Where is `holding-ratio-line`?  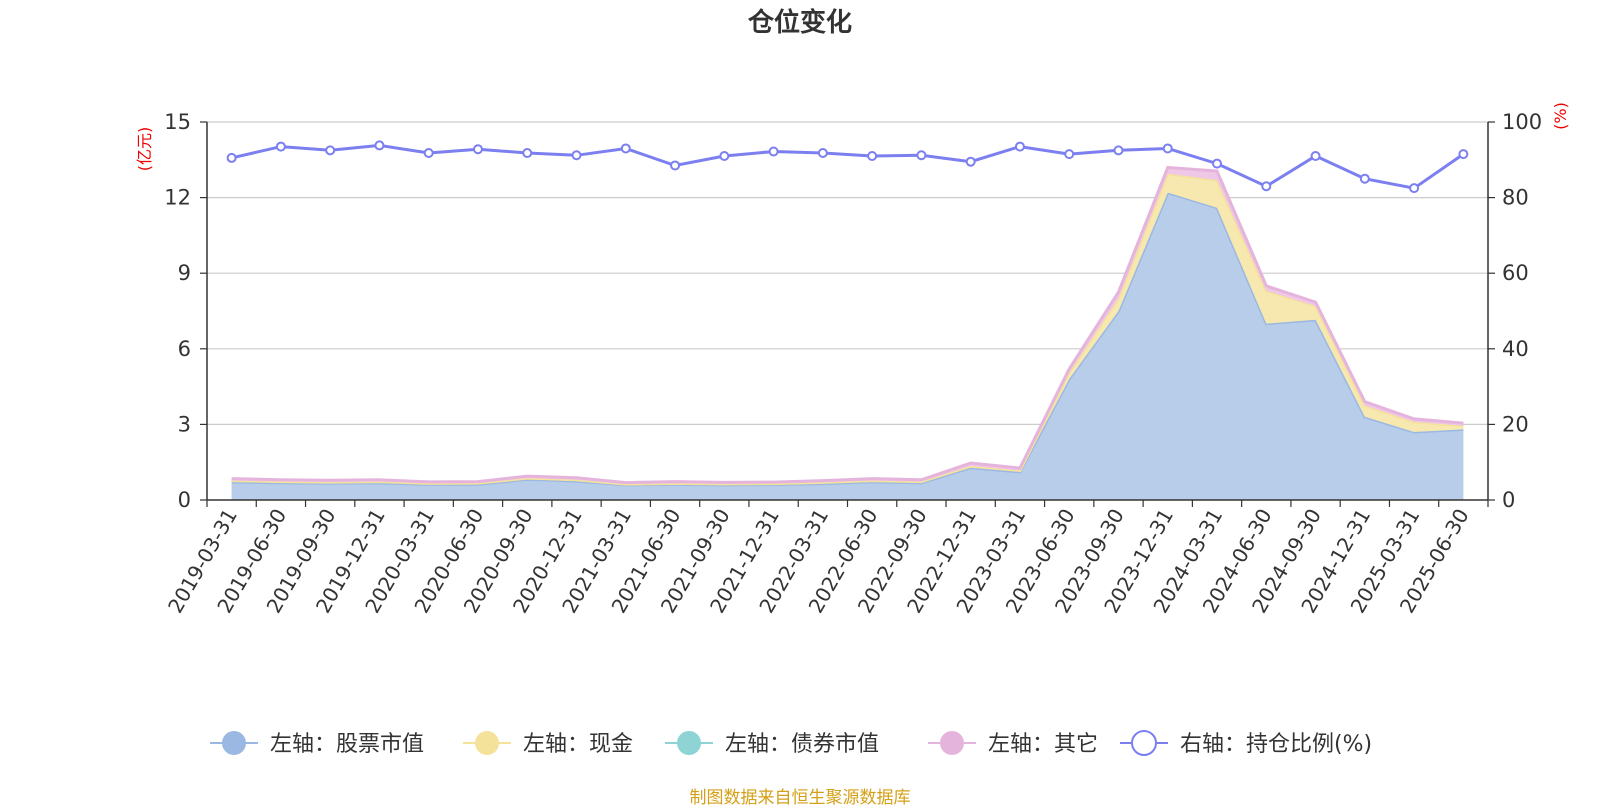
holding-ratio-line is located at coordinates (848, 166).